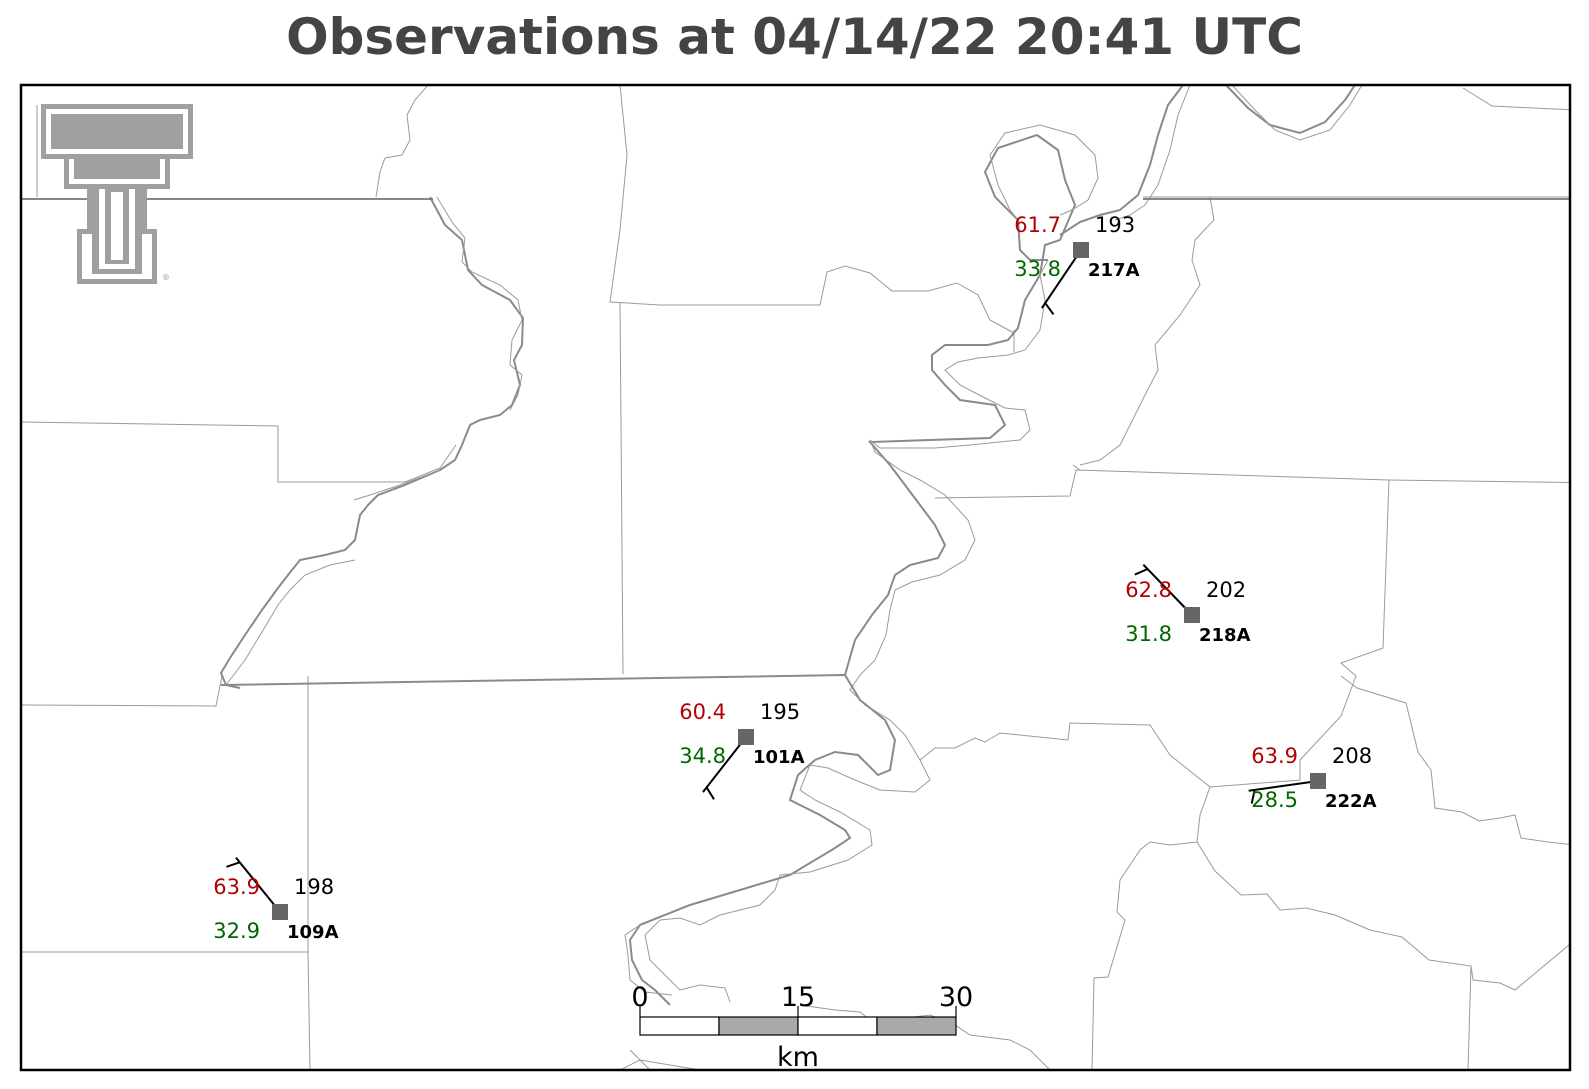 This screenshot has height=1089, width=1589. Describe the element at coordinates (1037, 225) in the screenshot. I see `temperature-label: 61.7` at that location.